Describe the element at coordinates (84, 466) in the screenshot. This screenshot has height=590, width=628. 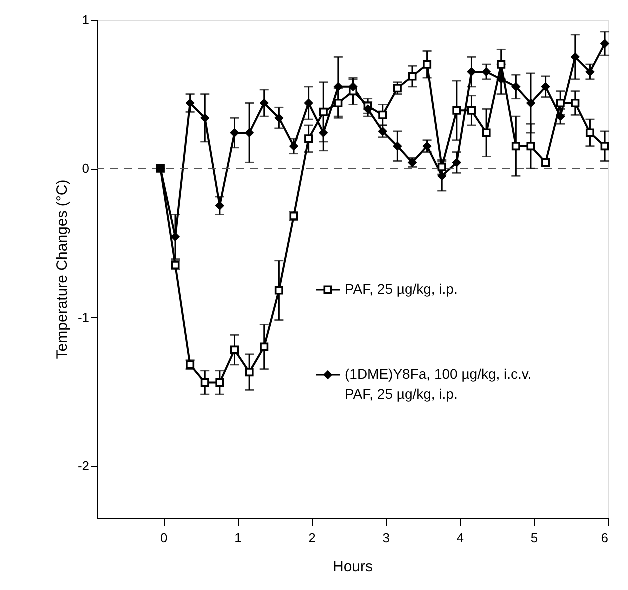
I see `y-tick-label: -2` at that location.